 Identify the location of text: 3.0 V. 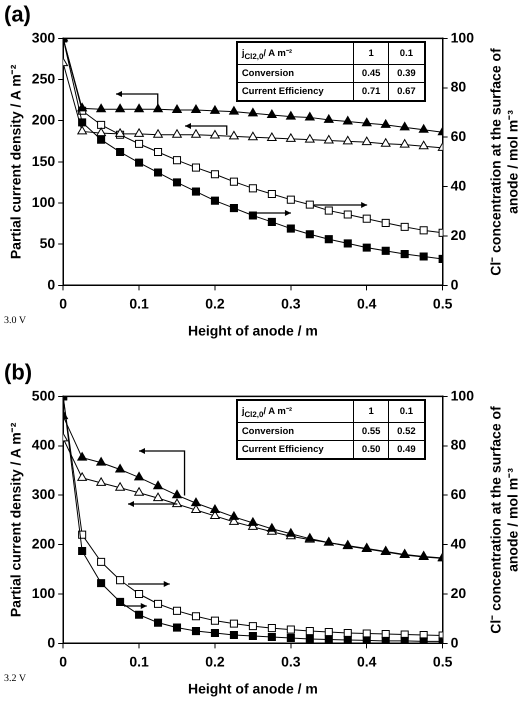
(15, 320).